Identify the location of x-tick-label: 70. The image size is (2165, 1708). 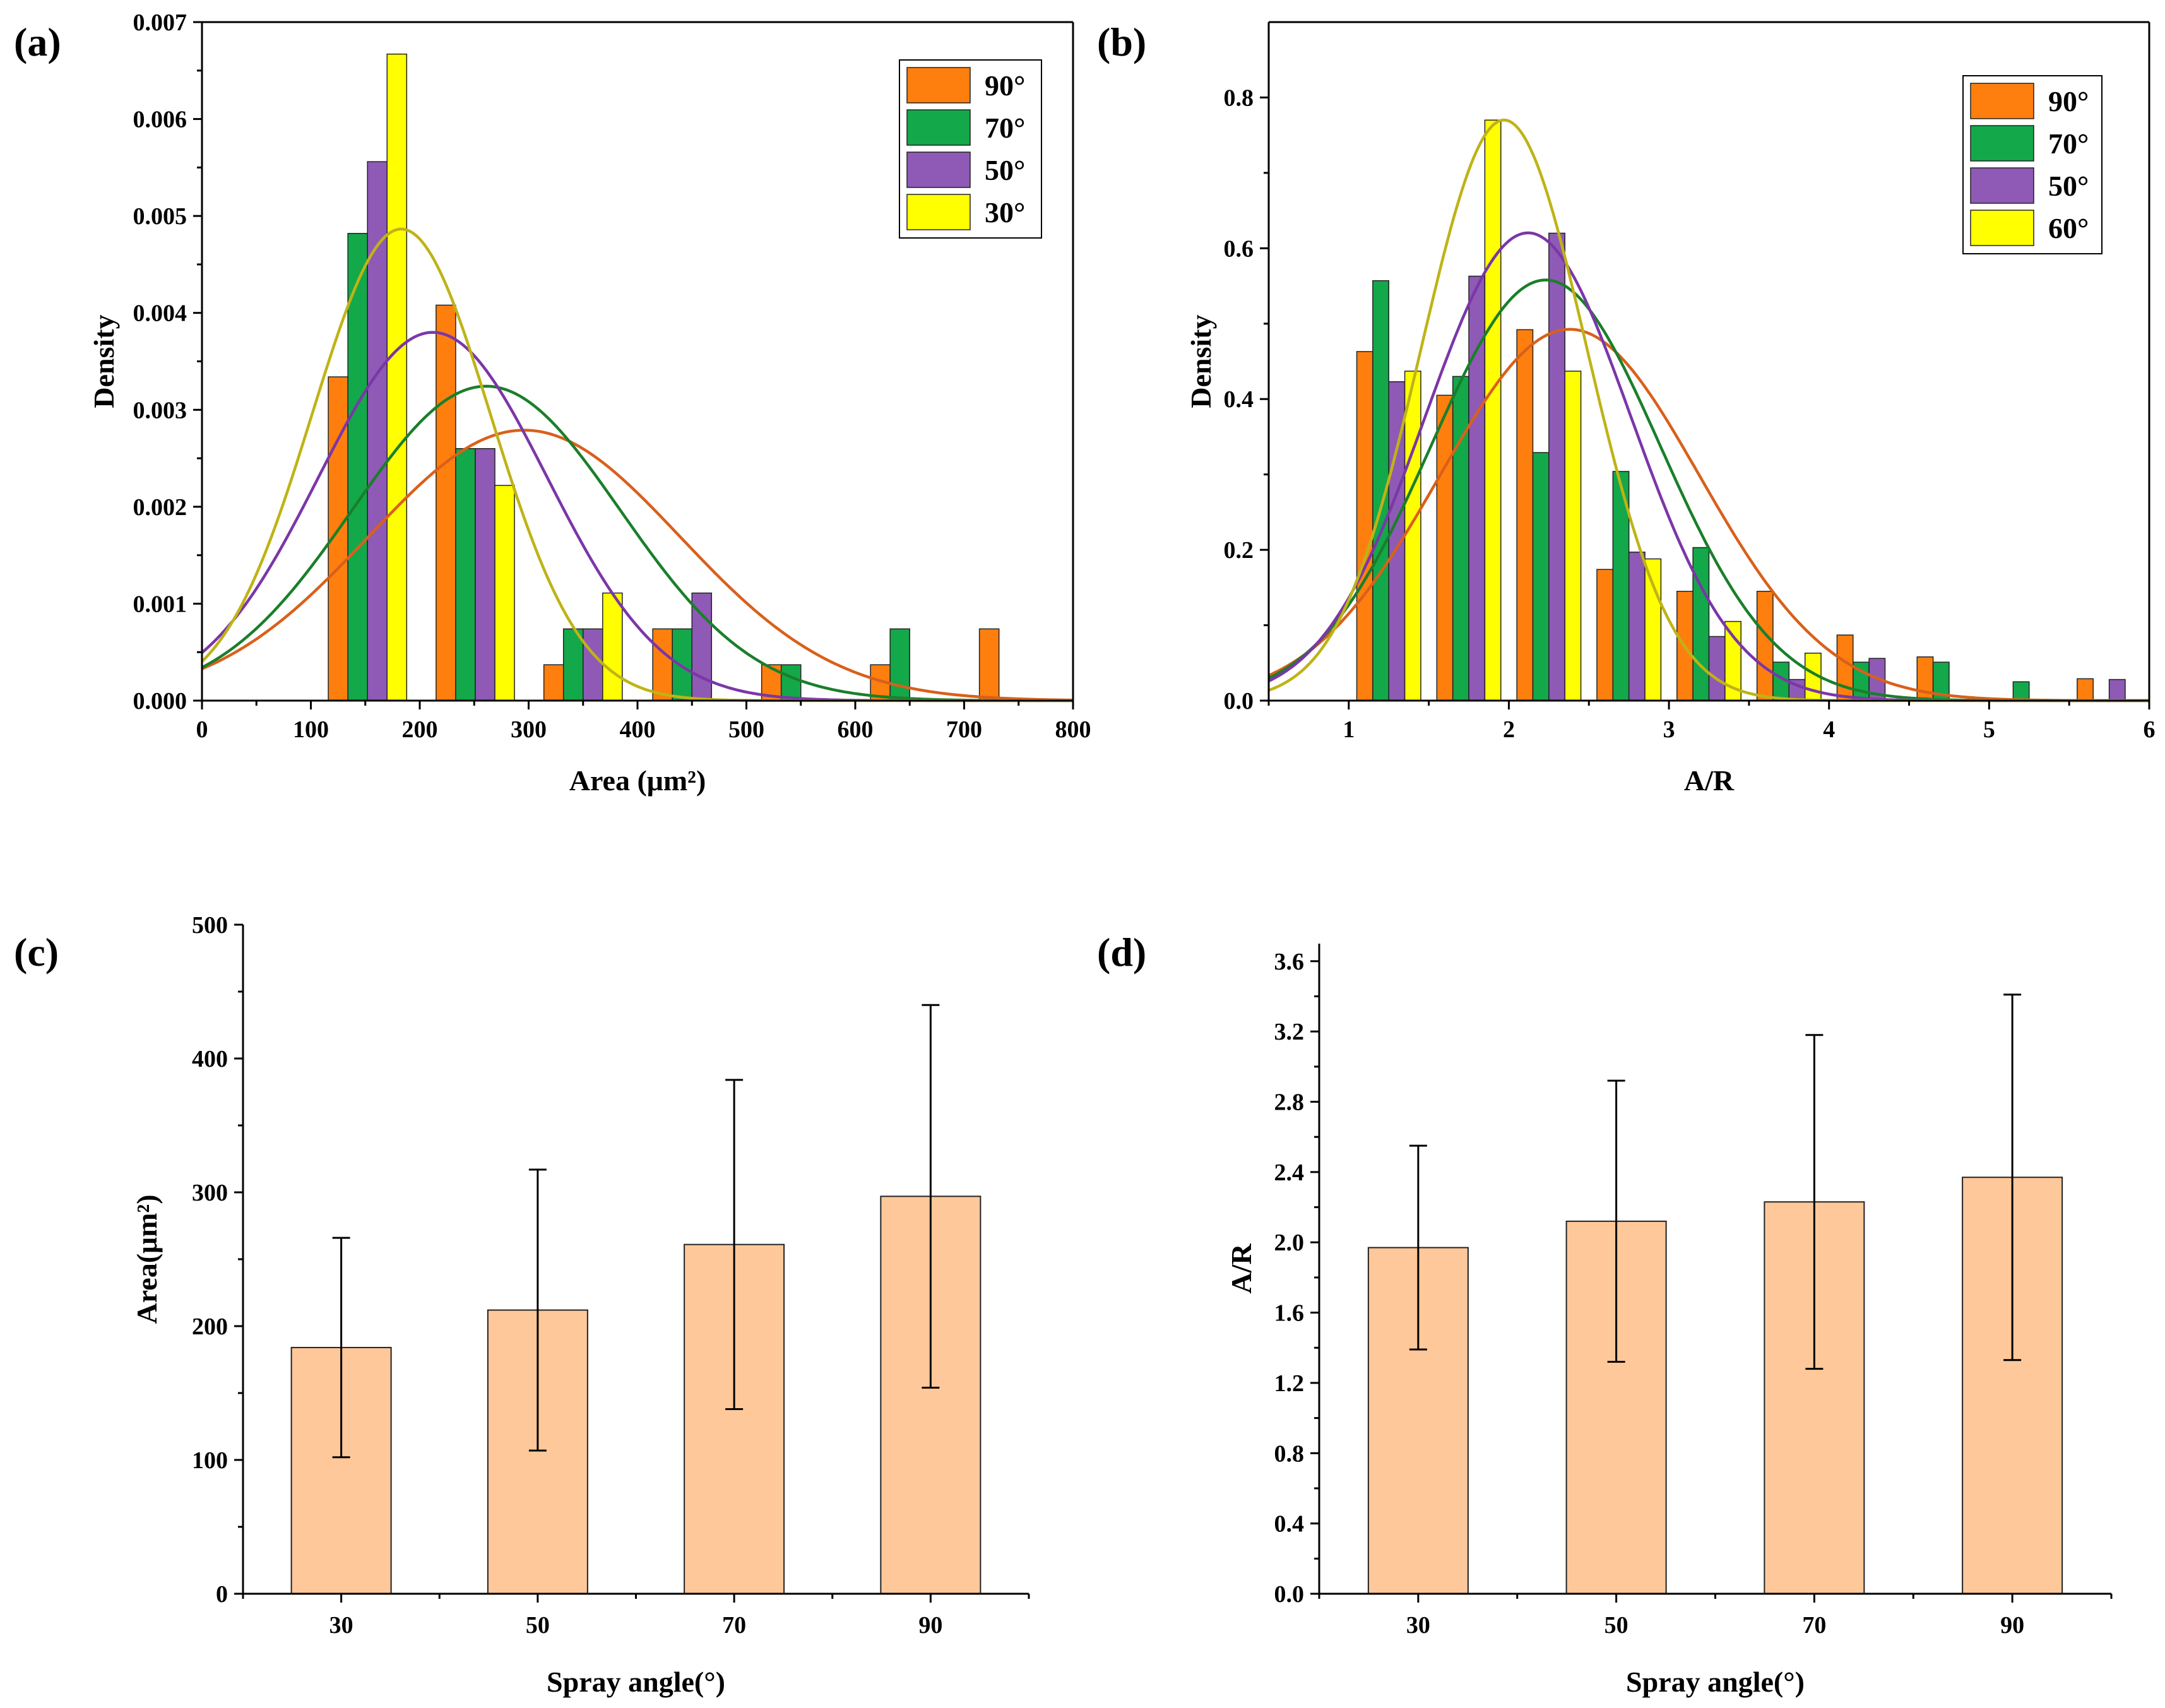
(734, 1625).